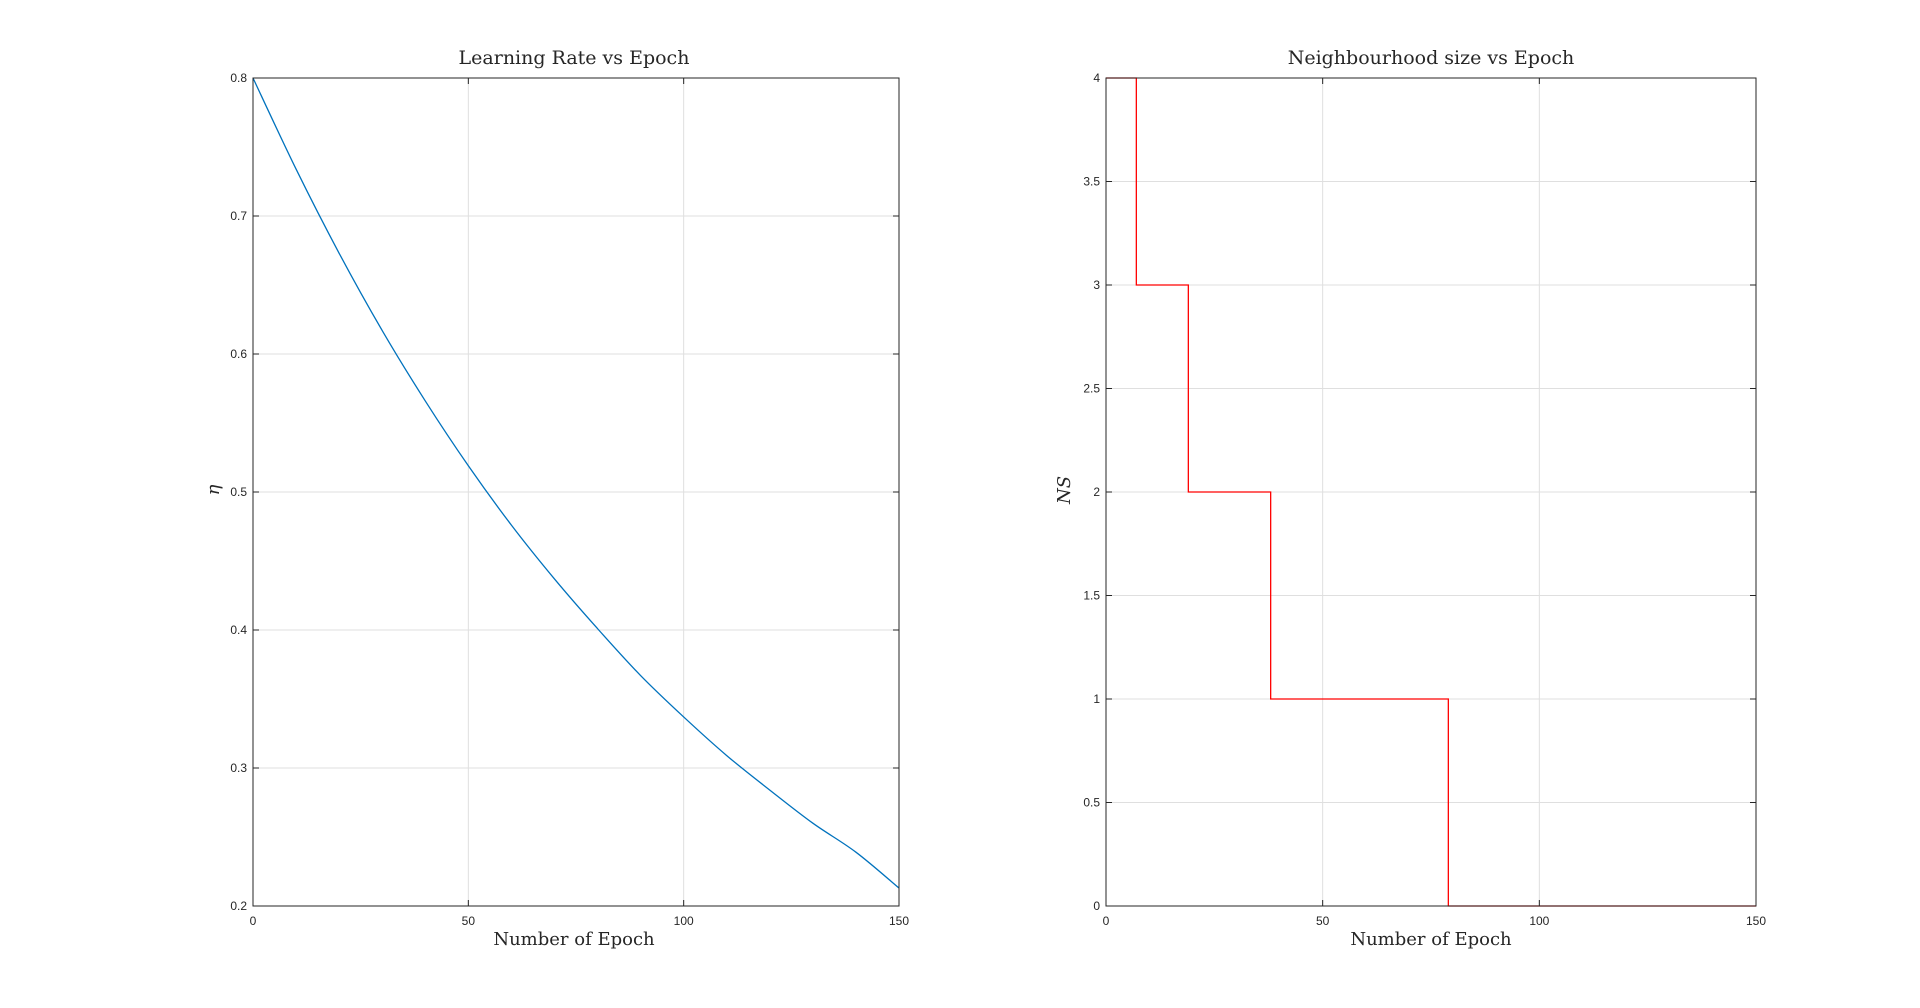 Image resolution: width=1920 pixels, height=1008 pixels. What do you see at coordinates (1106, 921) in the screenshot?
I see `neighbourhood-size-xtick-label: 0` at bounding box center [1106, 921].